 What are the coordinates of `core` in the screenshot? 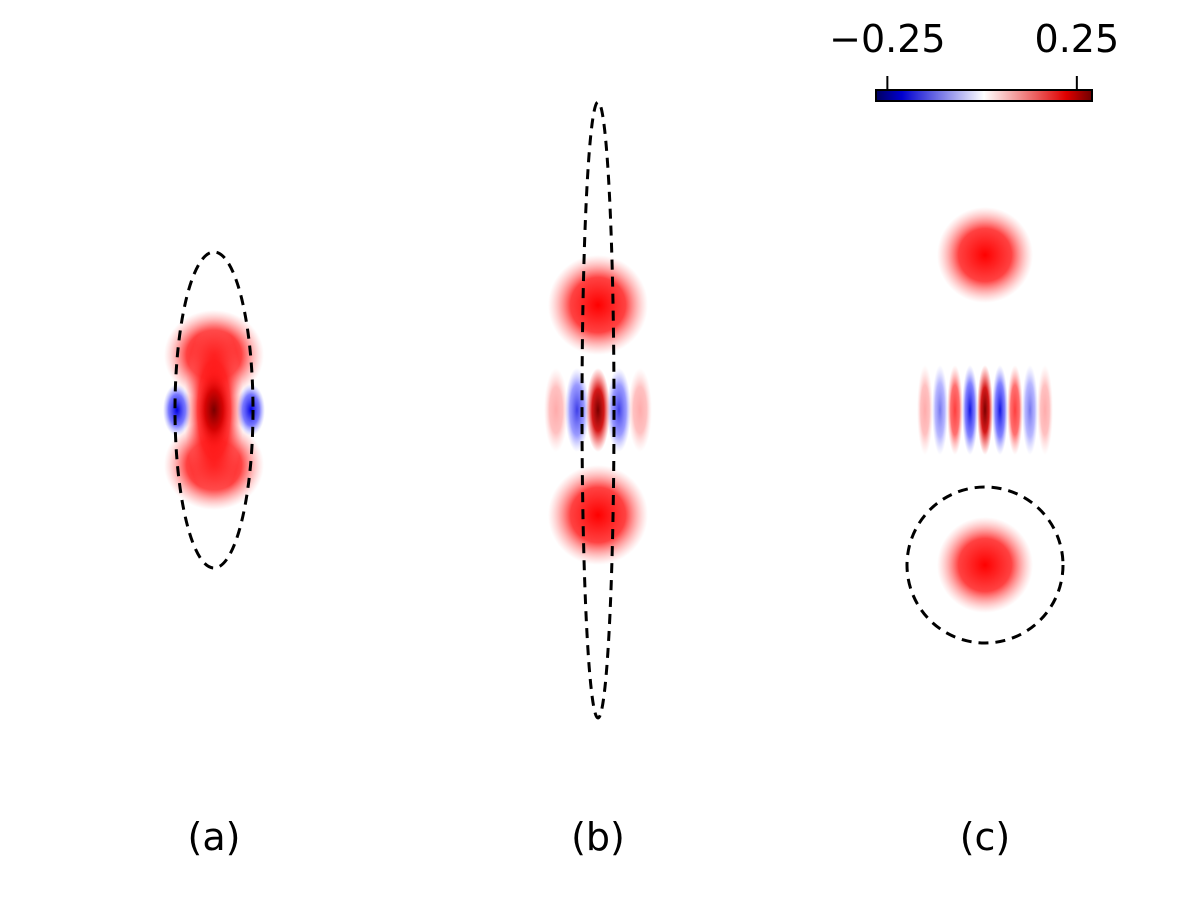 It's located at (214, 410).